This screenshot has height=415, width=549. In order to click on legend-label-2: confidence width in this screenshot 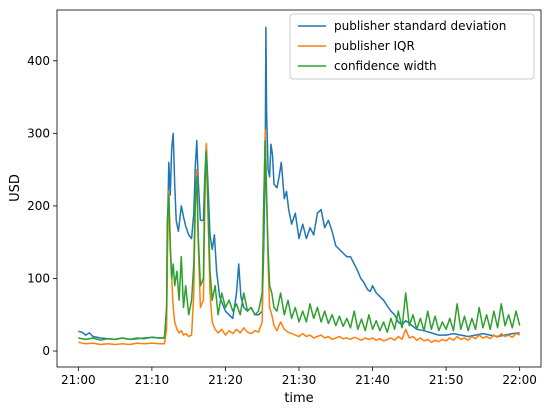, I will do `click(385, 66)`.